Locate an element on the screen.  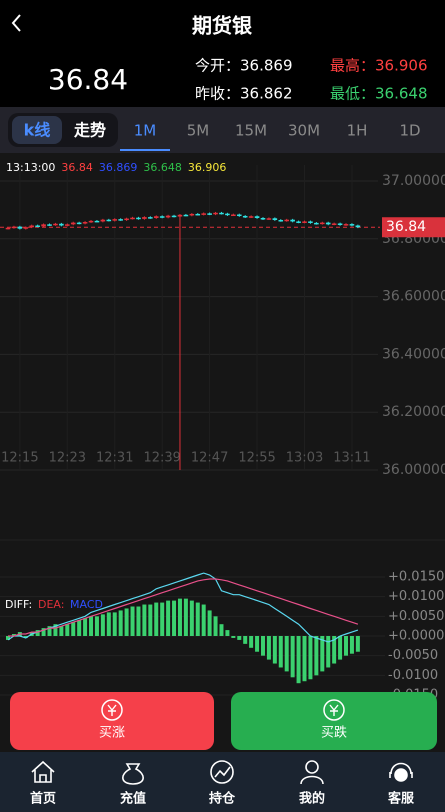
y-tick-label: 36.40000 is located at coordinates (413, 354).